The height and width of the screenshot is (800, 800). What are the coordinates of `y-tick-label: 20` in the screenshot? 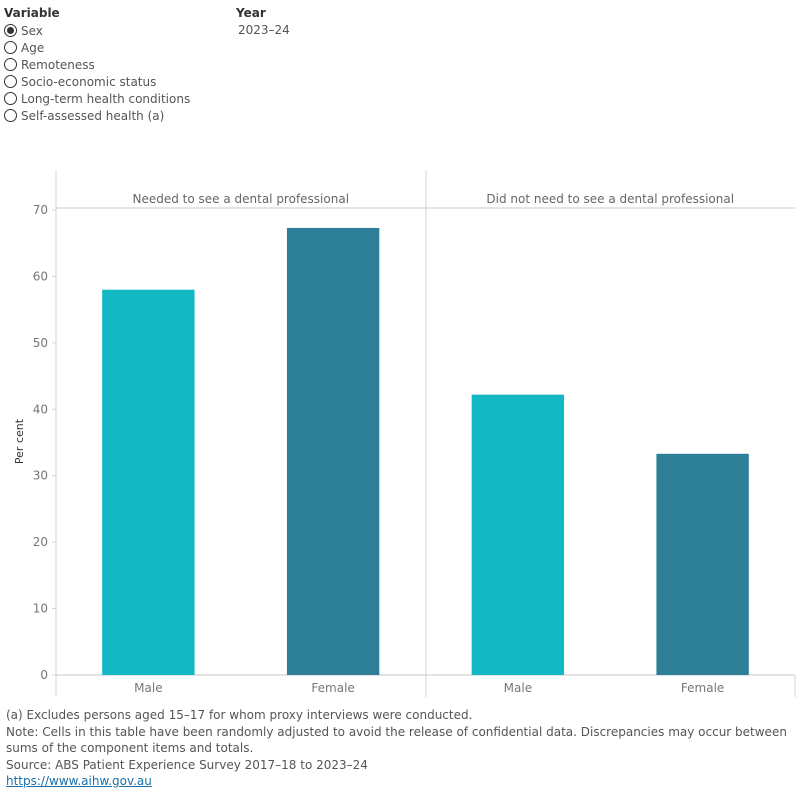 It's located at (40, 542).